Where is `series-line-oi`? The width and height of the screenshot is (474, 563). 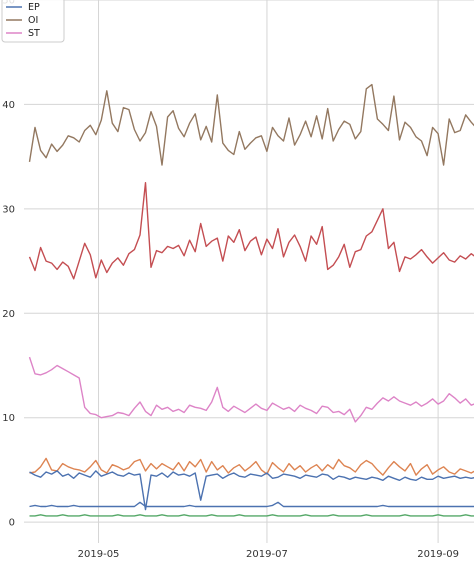 series-line-oi is located at coordinates (251, 124).